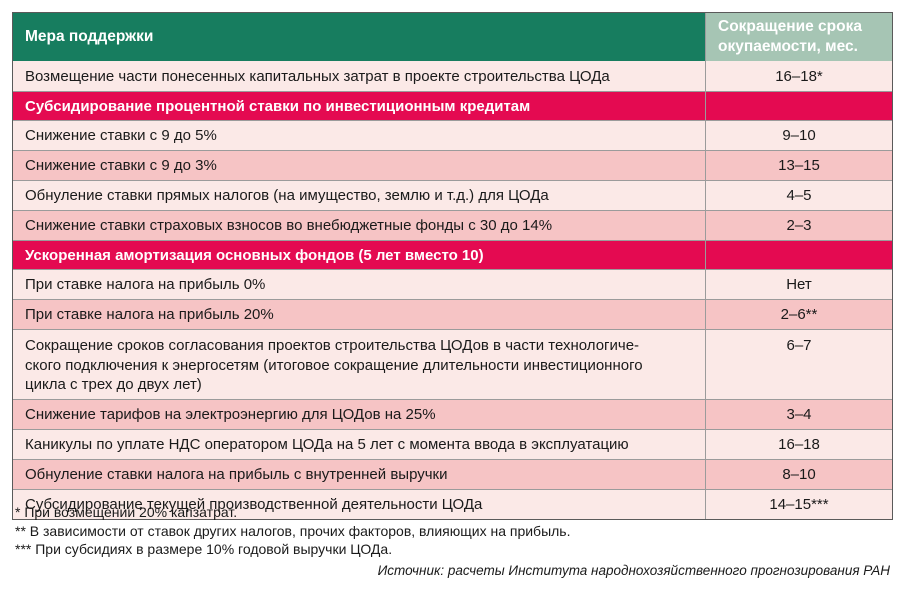  Describe the element at coordinates (359, 166) in the screenshot. I see `measure-label: Снижение ставки с 9 до 3%` at that location.